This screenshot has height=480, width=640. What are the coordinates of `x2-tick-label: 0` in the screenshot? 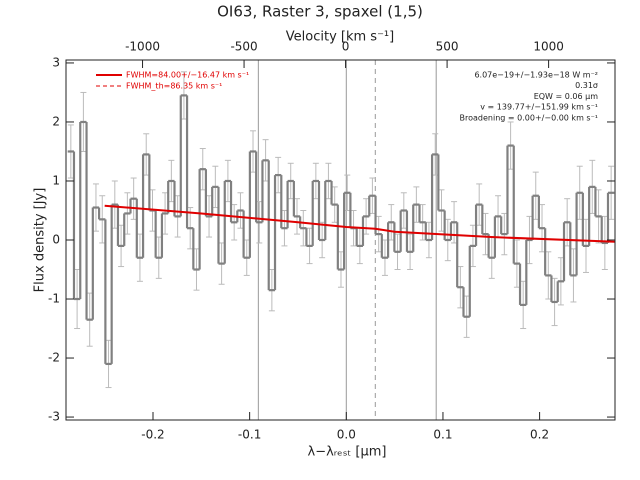 It's located at (346, 47).